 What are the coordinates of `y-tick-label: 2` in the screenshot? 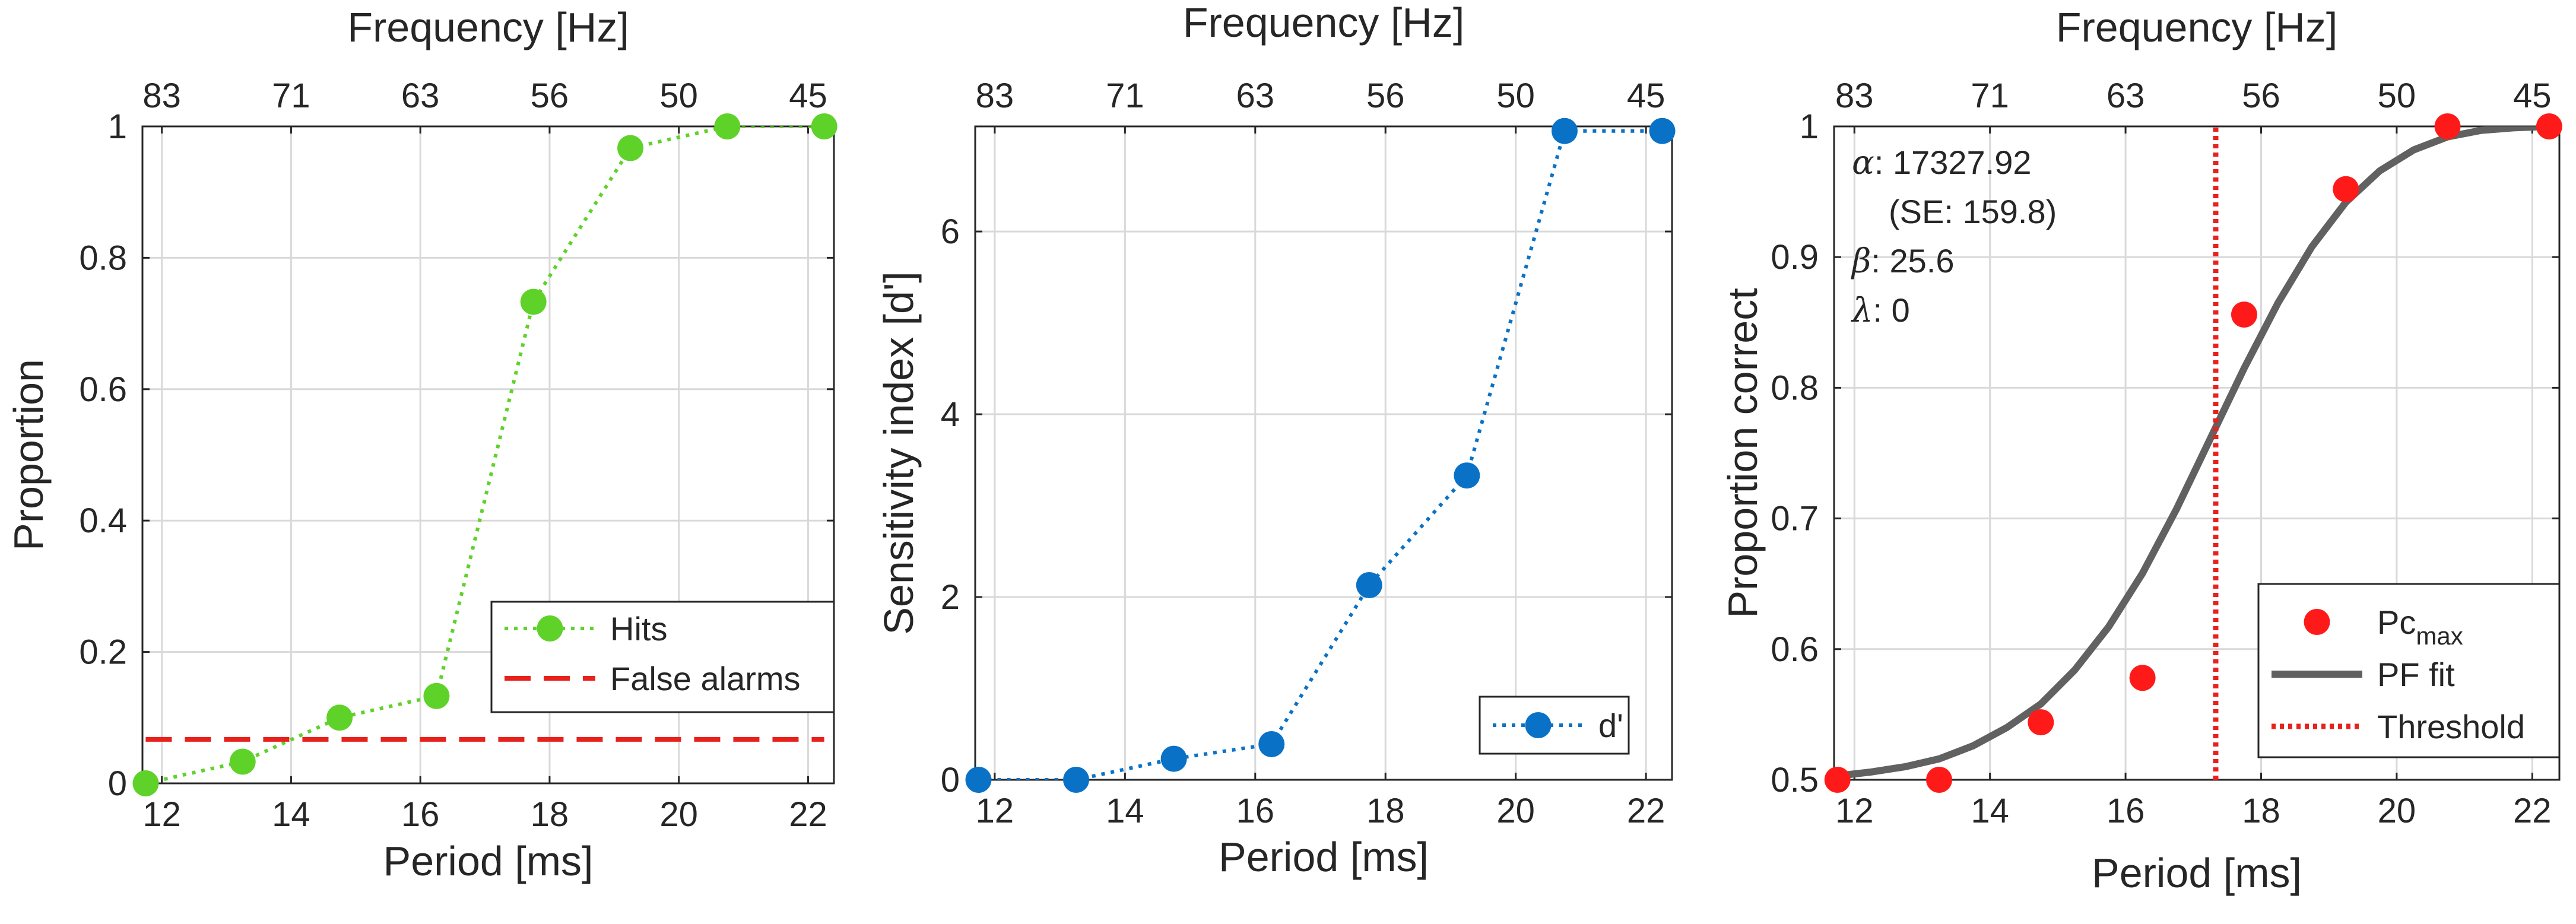 It's located at (950, 597).